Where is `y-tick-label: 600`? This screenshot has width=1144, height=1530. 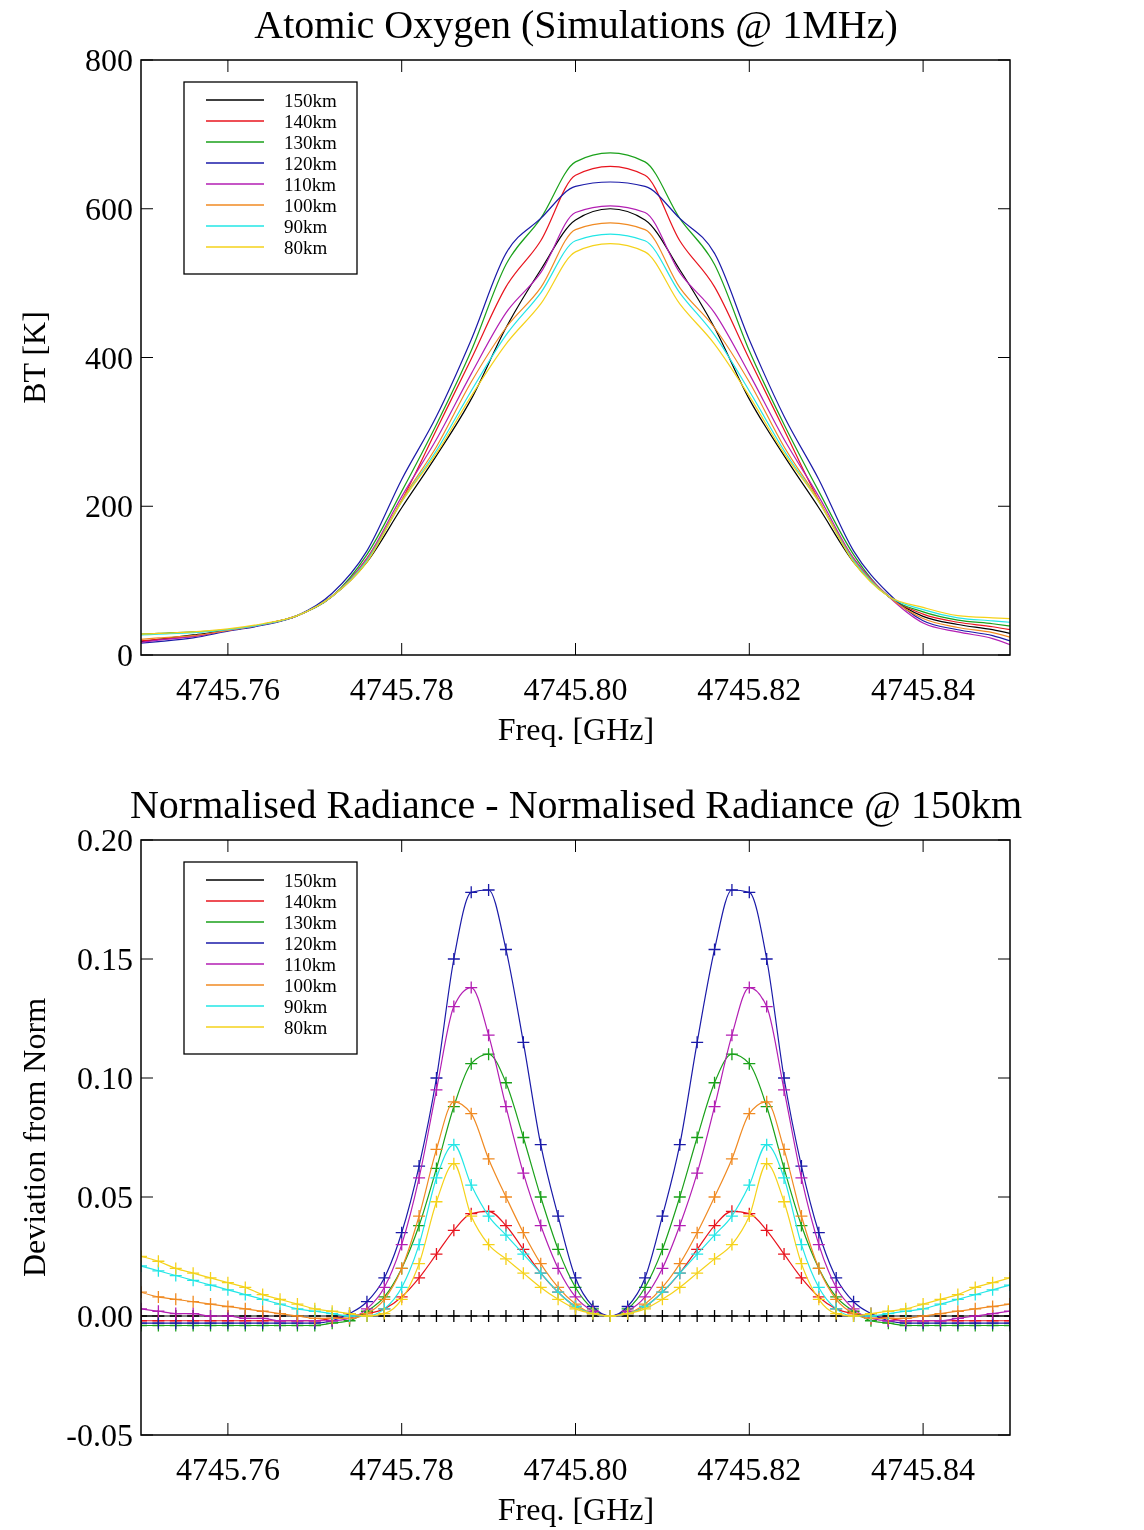 y-tick-label: 600 is located at coordinates (109, 208).